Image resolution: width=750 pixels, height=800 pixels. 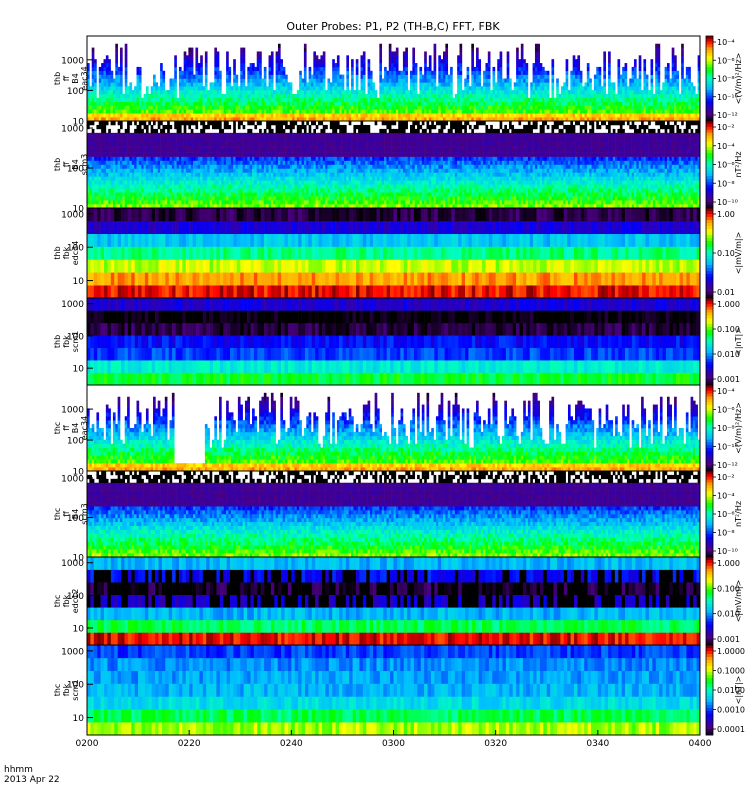 I want to click on colorbar-tick-label: 0.10, so click(x=726, y=253).